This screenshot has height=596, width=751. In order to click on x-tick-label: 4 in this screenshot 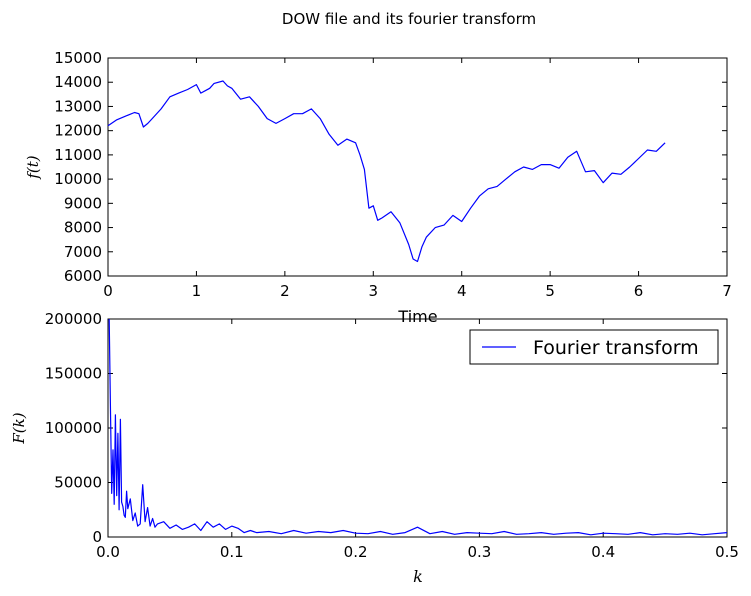, I will do `click(462, 291)`.